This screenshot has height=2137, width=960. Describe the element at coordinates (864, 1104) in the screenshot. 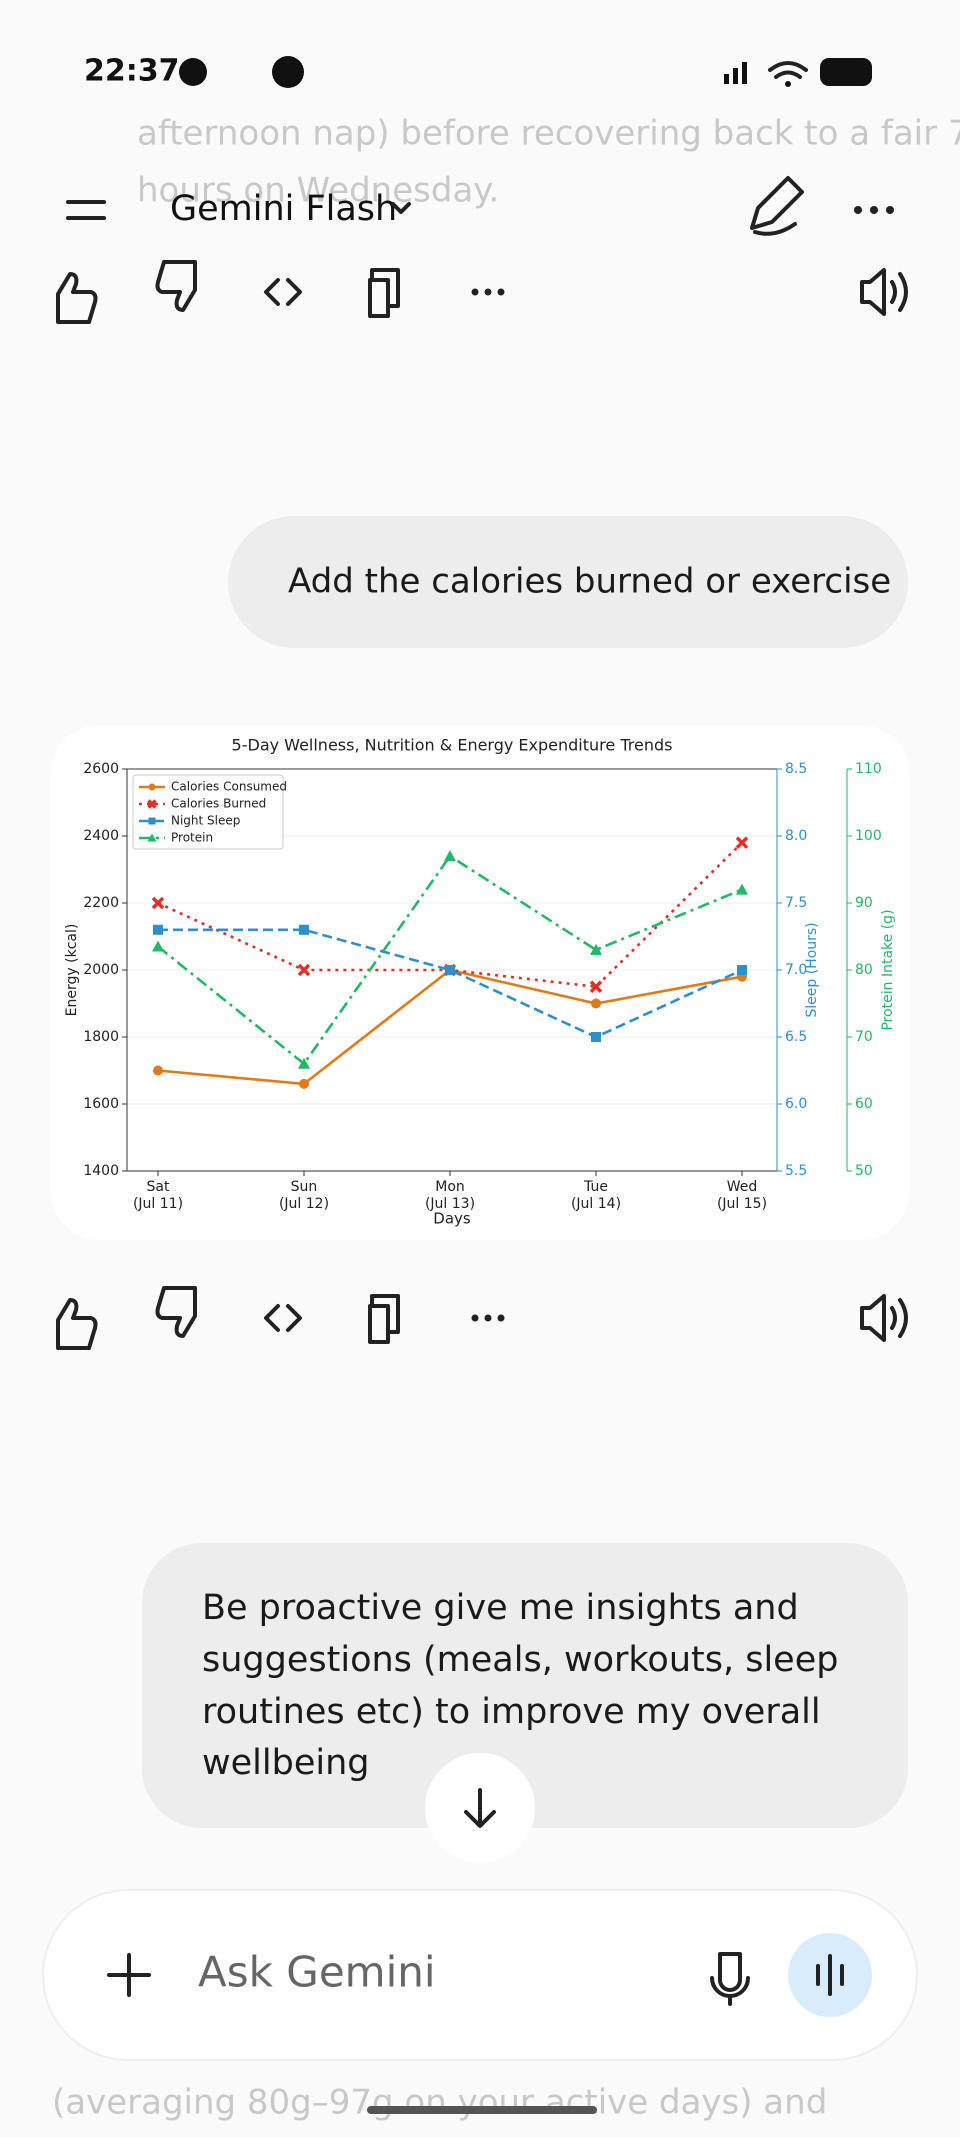

I see `y3-tick-label: 60` at that location.